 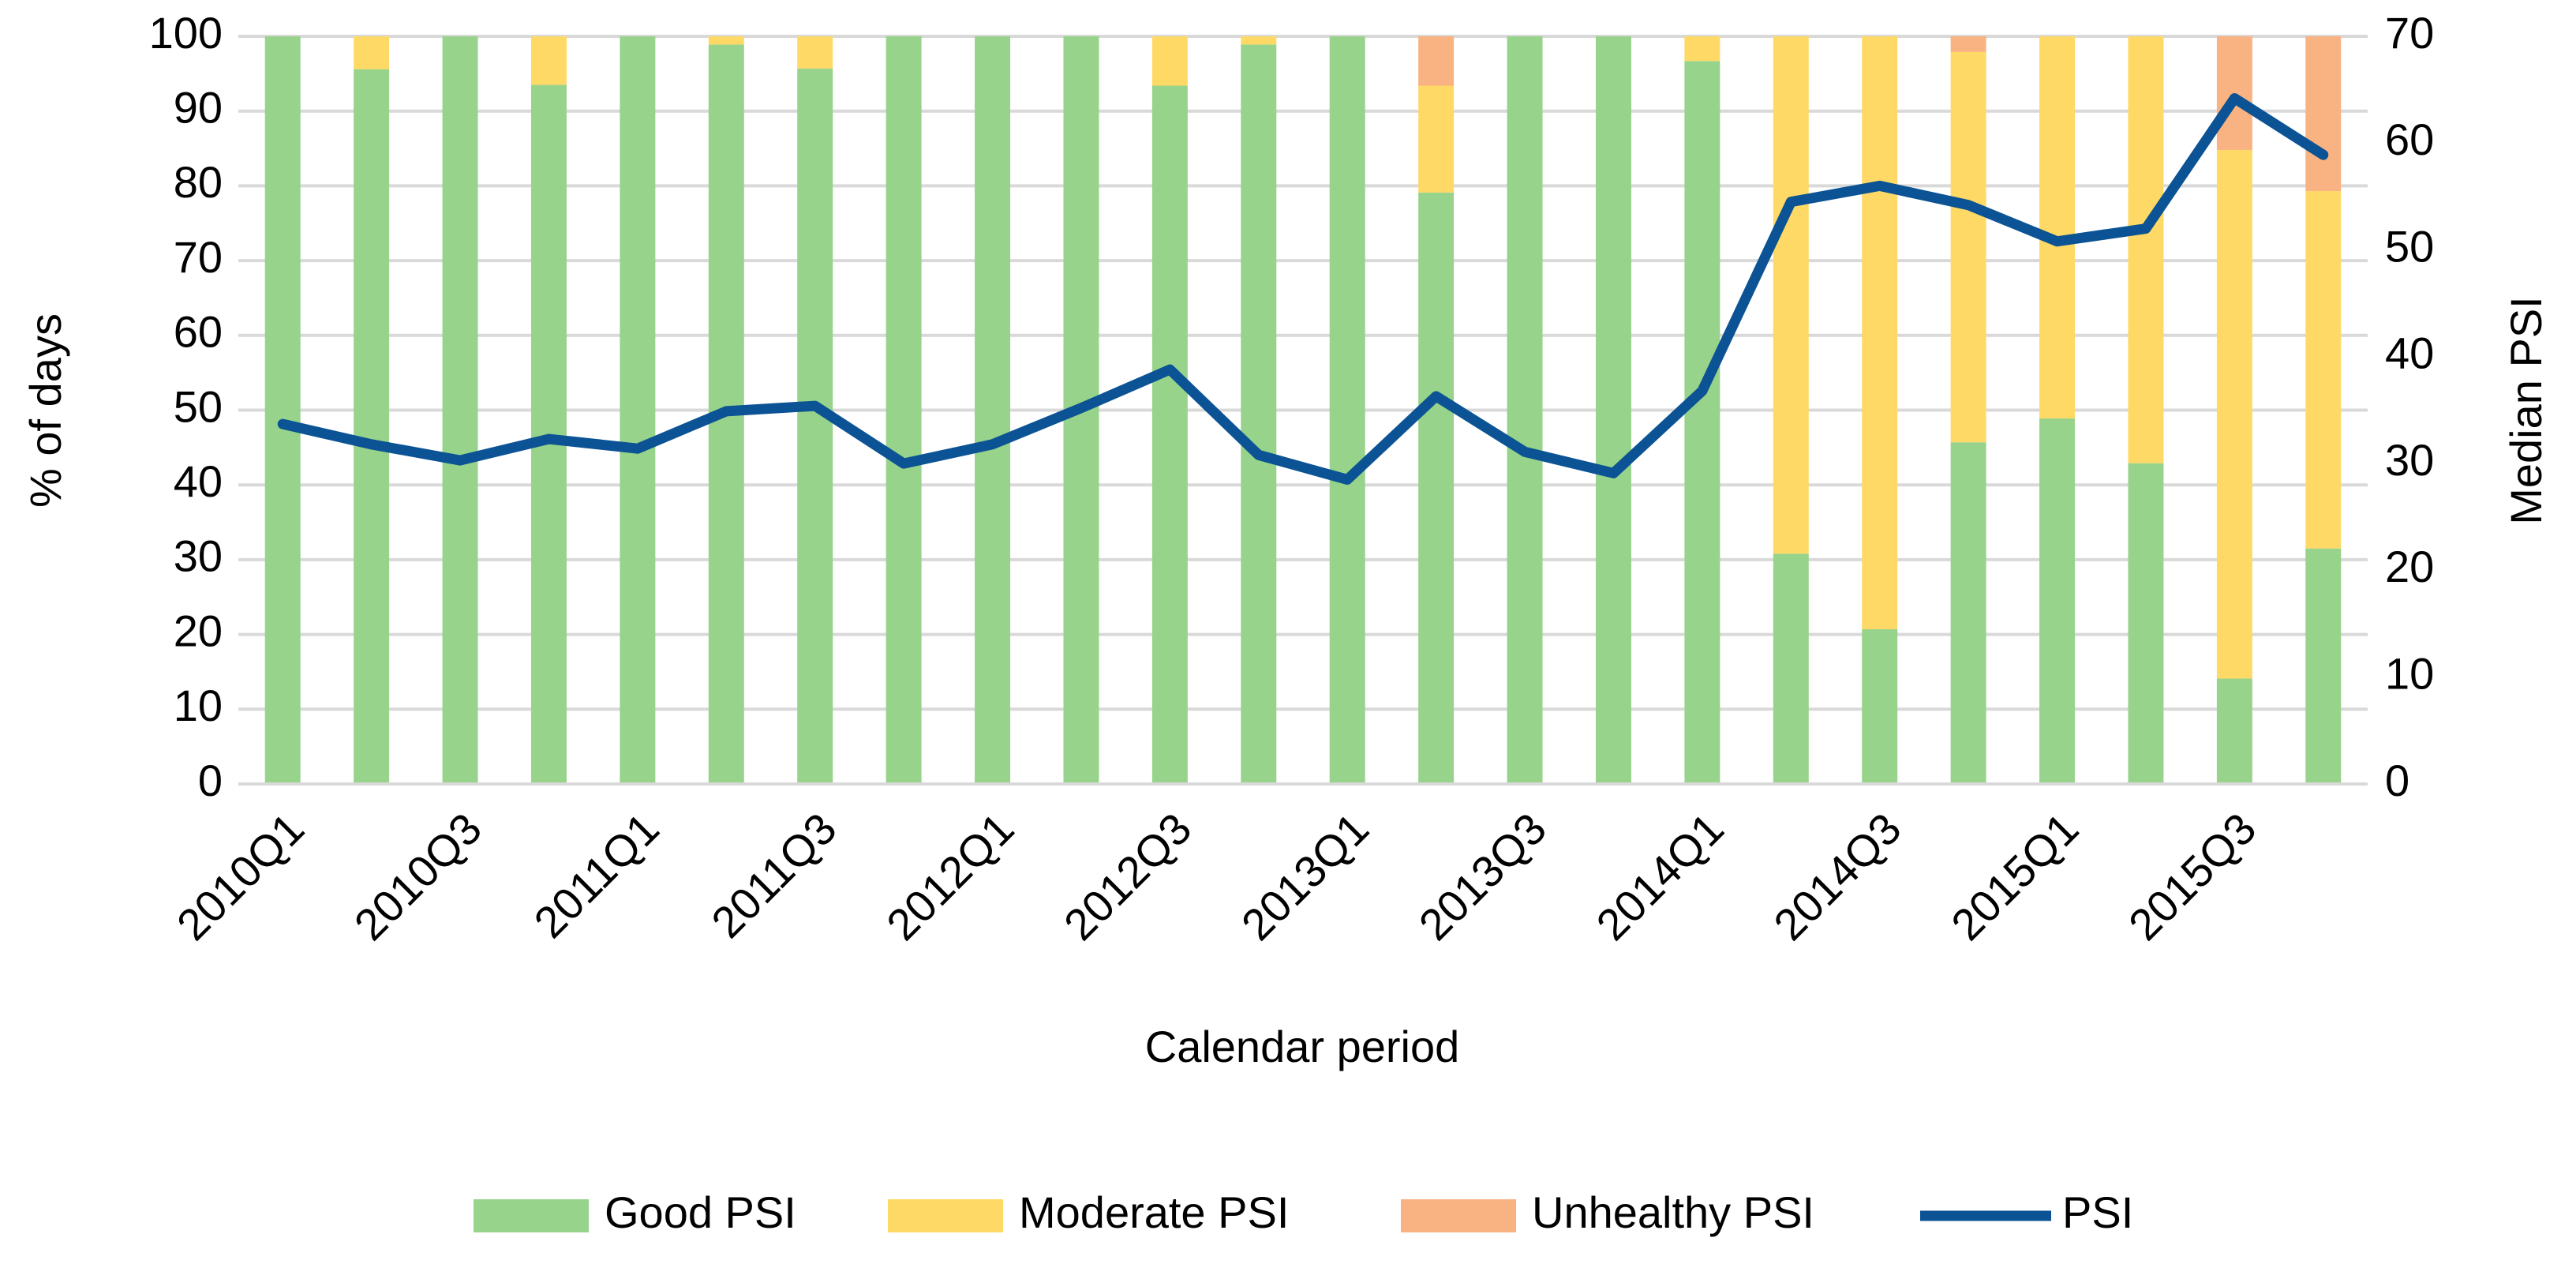 What do you see at coordinates (198, 182) in the screenshot?
I see `y-tick-label: 80` at bounding box center [198, 182].